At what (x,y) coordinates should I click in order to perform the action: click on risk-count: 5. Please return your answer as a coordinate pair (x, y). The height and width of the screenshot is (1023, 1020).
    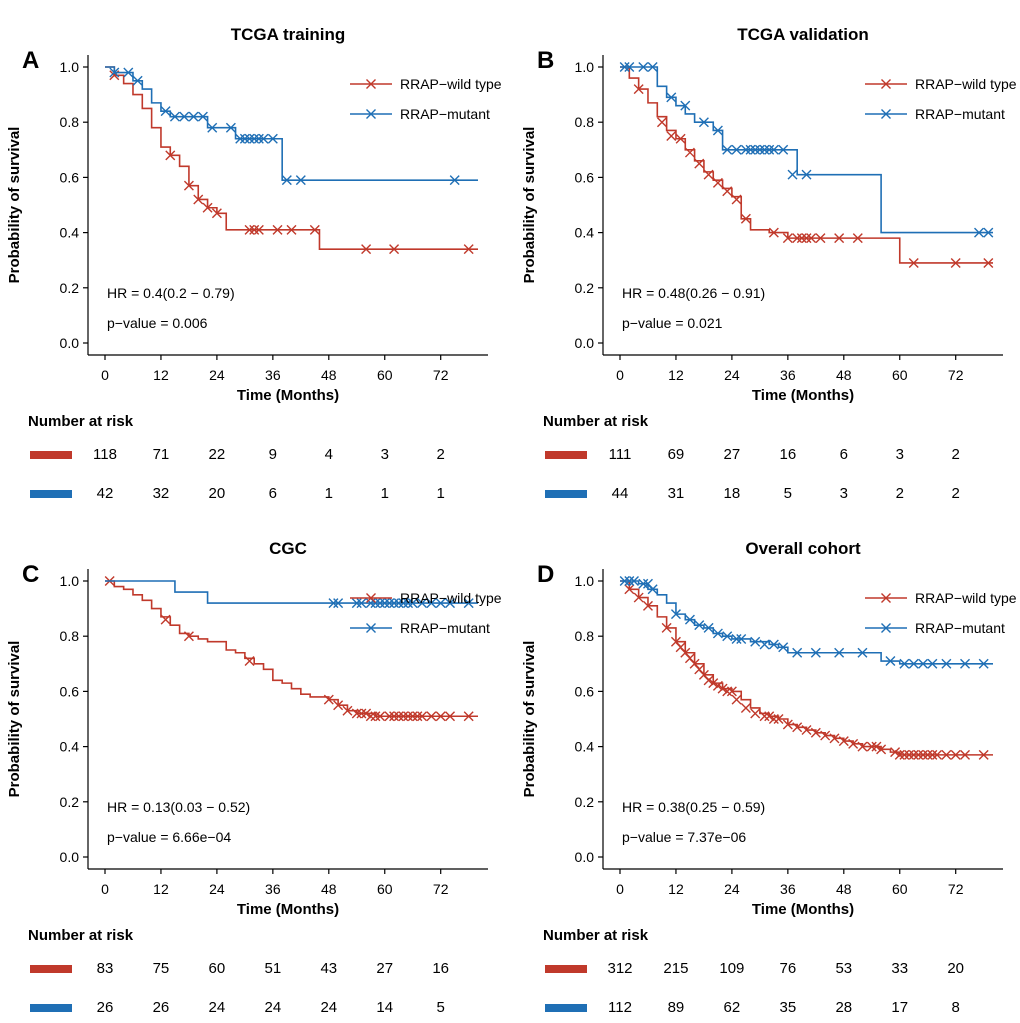
    Looking at the image, I should click on (788, 493).